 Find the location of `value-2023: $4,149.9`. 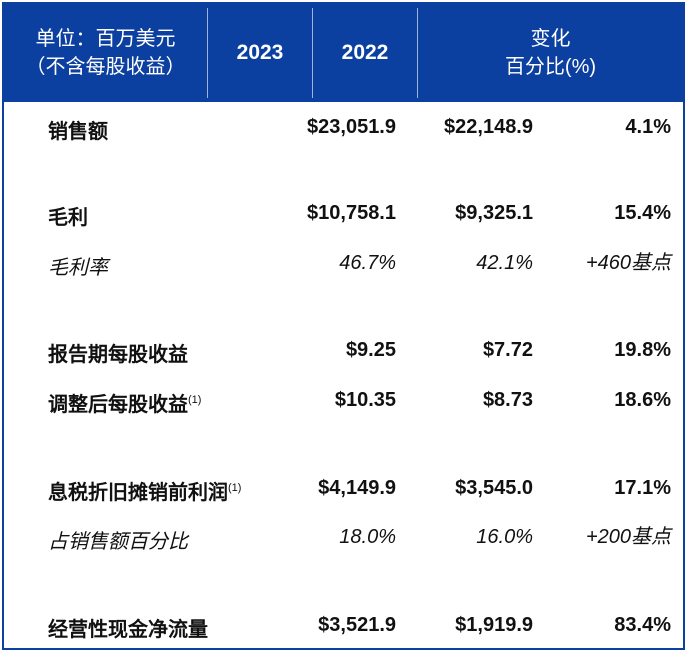

value-2023: $4,149.9 is located at coordinates (357, 488).